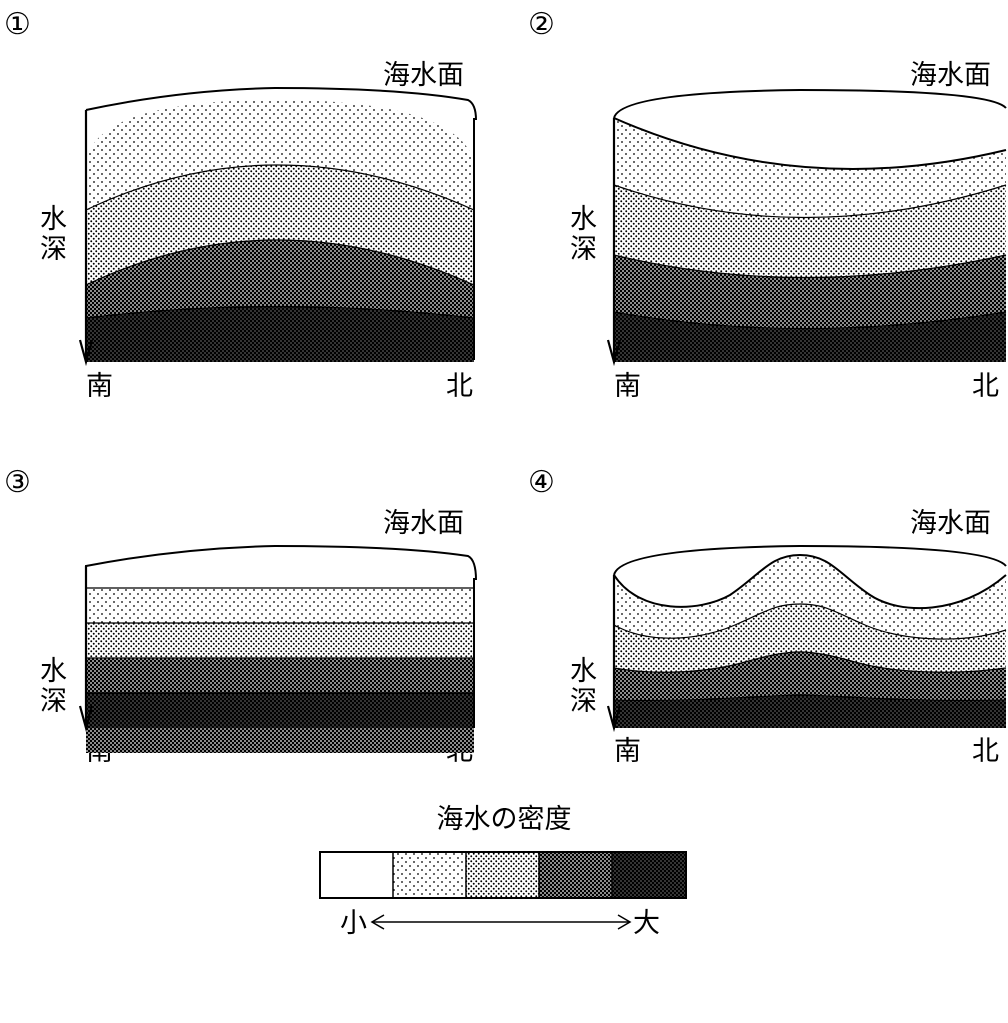 This screenshot has width=1008, height=1023. What do you see at coordinates (504, 819) in the screenshot?
I see `legend-title: 海水の密度` at bounding box center [504, 819].